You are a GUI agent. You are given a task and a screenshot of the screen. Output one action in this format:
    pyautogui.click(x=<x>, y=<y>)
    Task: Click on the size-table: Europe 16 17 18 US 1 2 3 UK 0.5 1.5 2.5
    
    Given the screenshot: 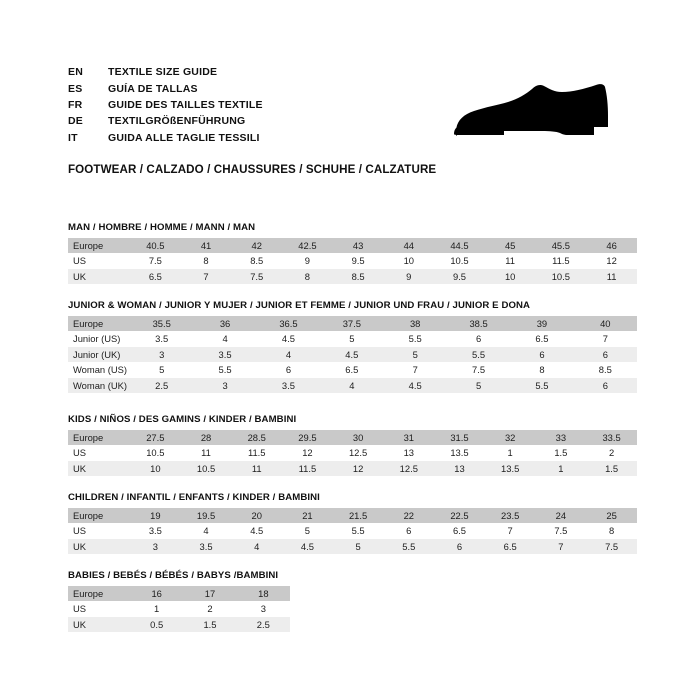 What is the action you would take?
    pyautogui.click(x=179, y=609)
    